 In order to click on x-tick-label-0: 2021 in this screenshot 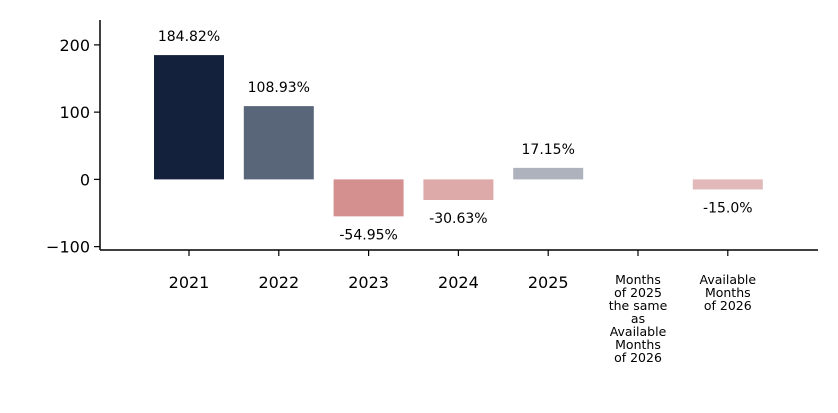, I will do `click(189, 282)`.